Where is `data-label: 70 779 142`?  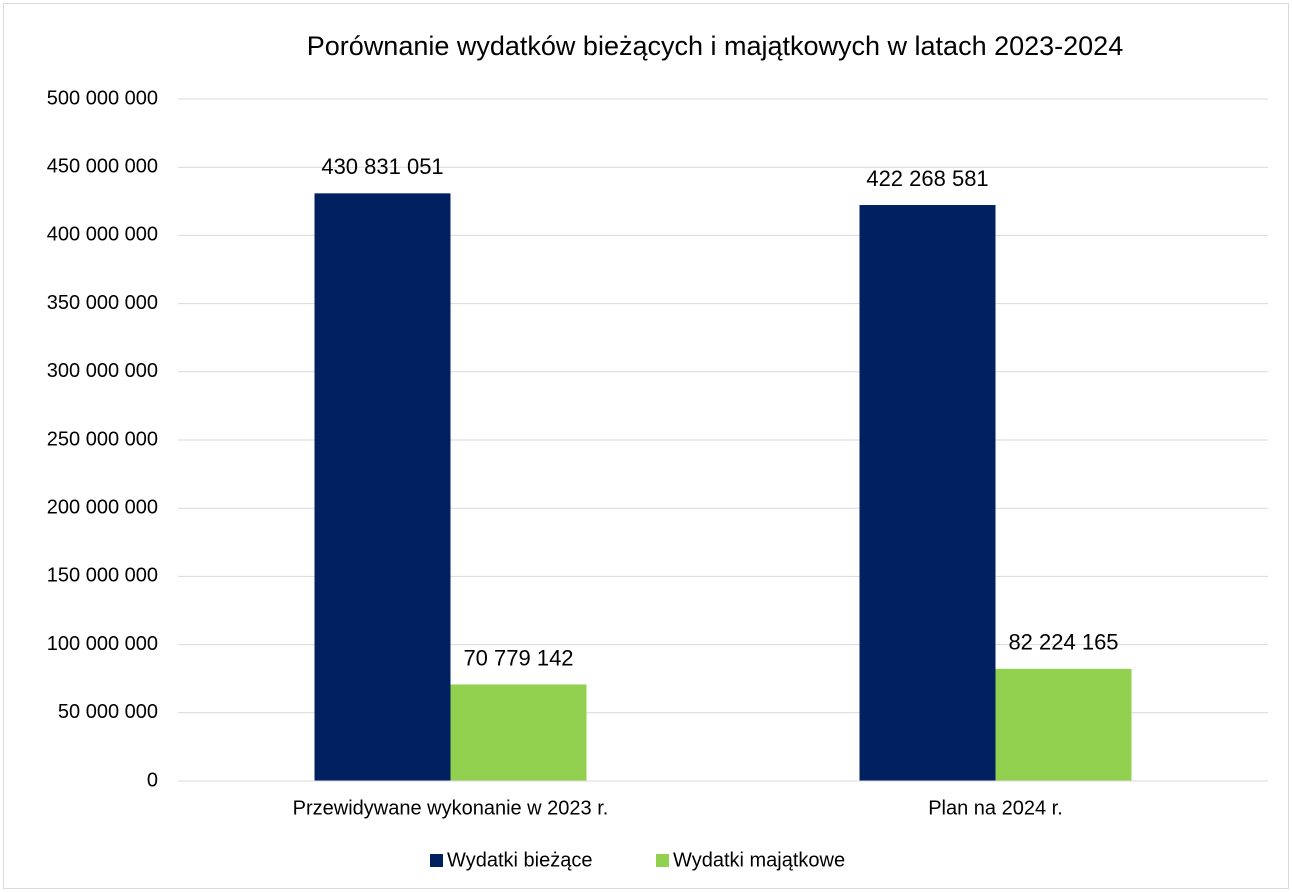 data-label: 70 779 142 is located at coordinates (518, 657).